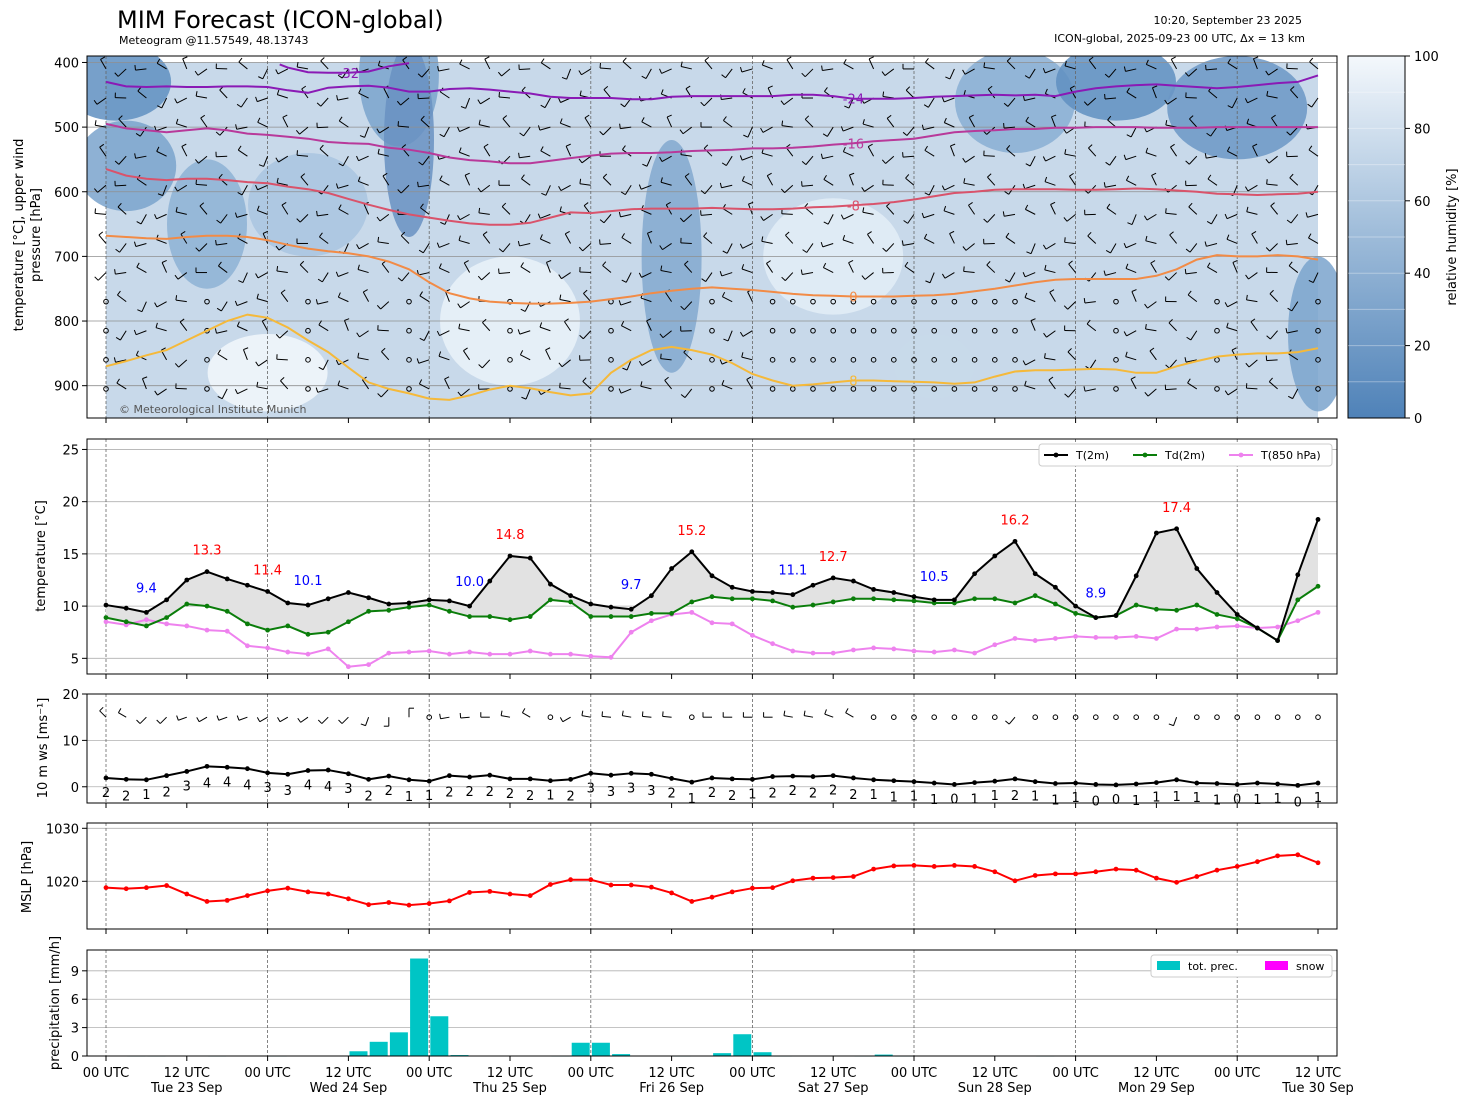 The image size is (1469, 1105). What do you see at coordinates (1136, 717) in the screenshot?
I see `surface-wind-barb-calm` at bounding box center [1136, 717].